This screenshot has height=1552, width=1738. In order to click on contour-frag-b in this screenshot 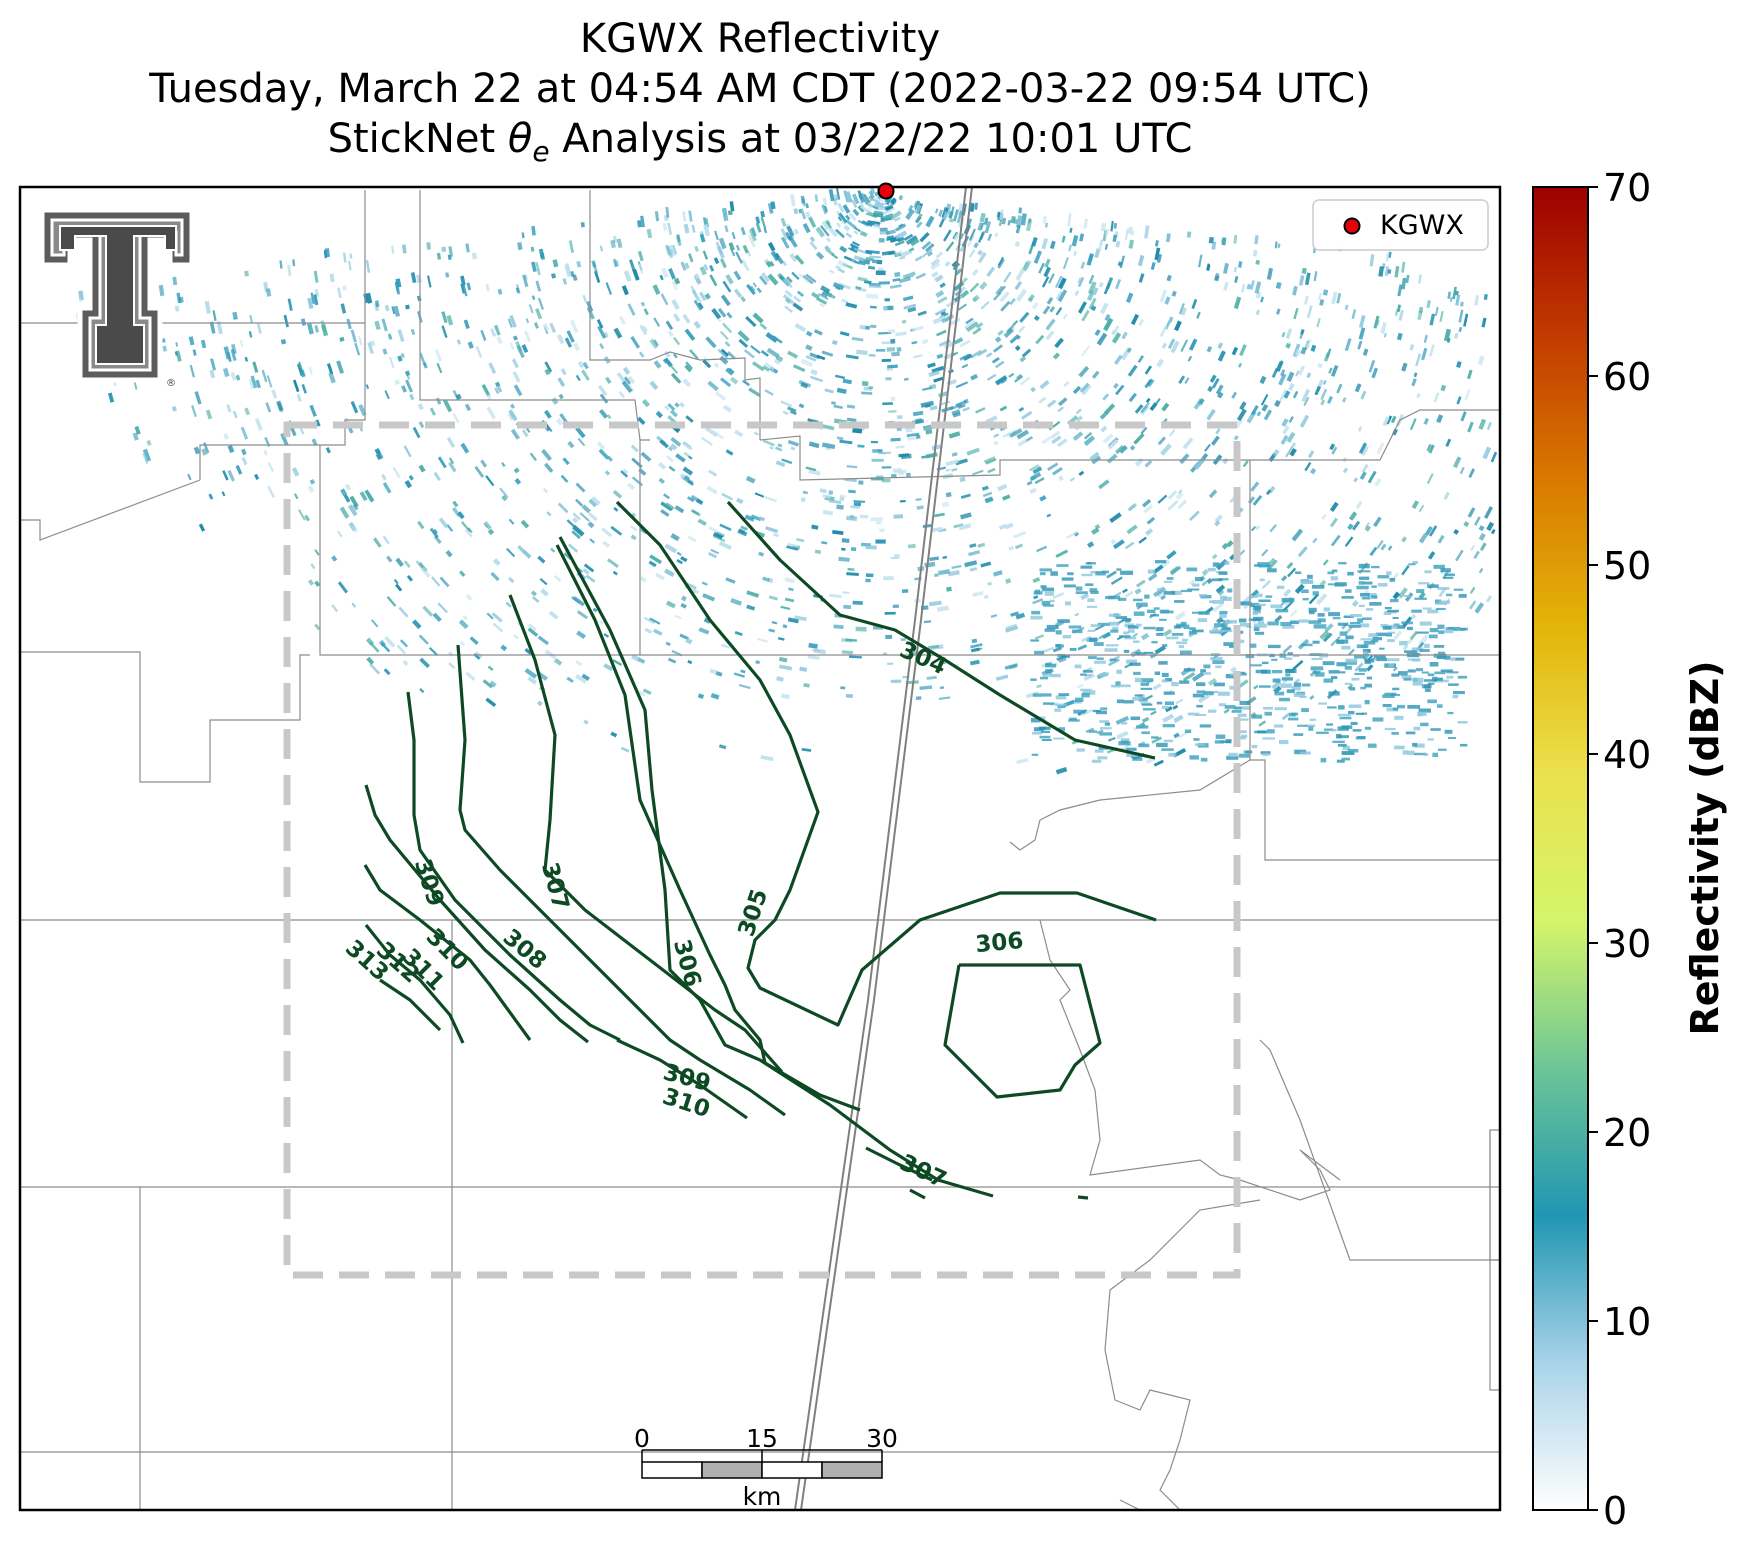, I will do `click(899, 1164)`.